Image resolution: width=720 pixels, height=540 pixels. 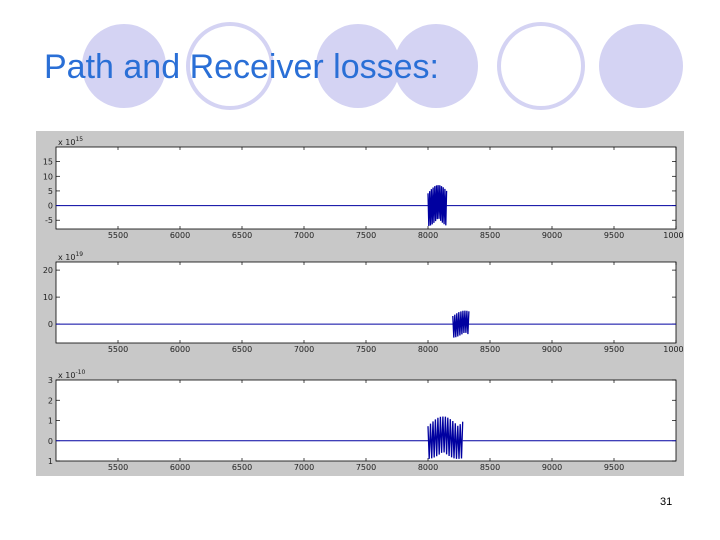 What do you see at coordinates (48, 270) in the screenshot?
I see `y-tick-label: 20` at bounding box center [48, 270].